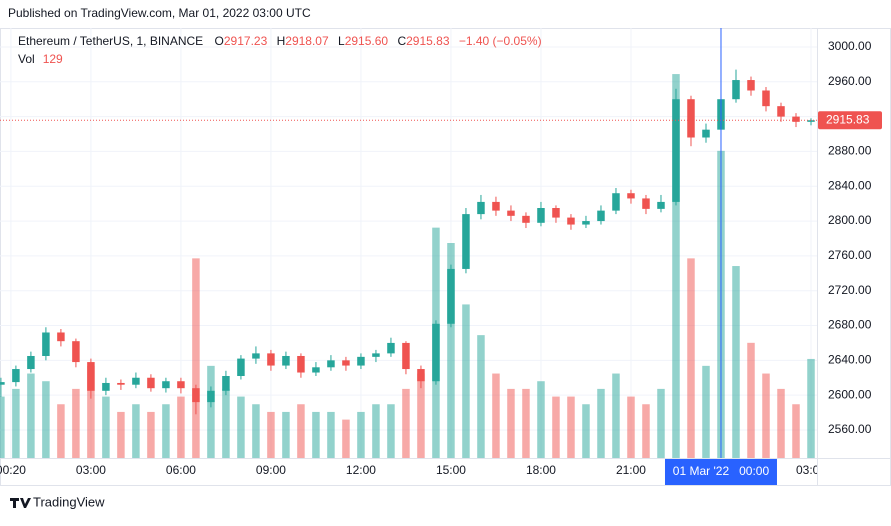 This screenshot has height=526, width=891. Describe the element at coordinates (848, 119) in the screenshot. I see `last-price-label: 2915.83` at that location.